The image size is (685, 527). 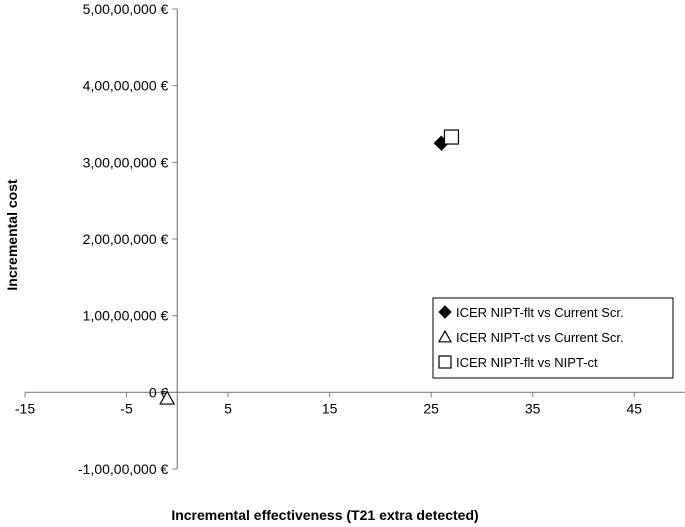 I want to click on x-tick-label: 25, so click(x=431, y=408).